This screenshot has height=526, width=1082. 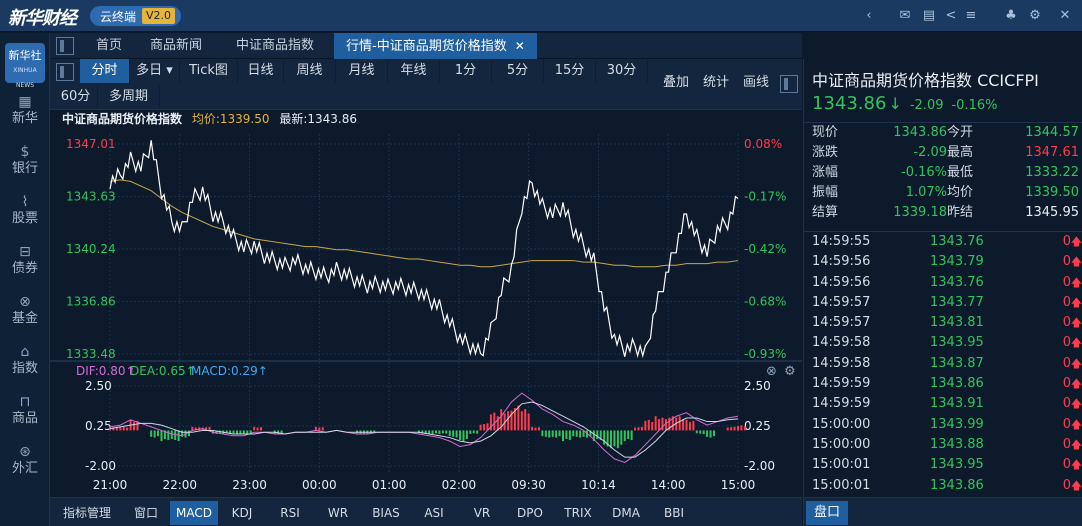 What do you see at coordinates (827, 513) in the screenshot?
I see `tab-order-book: 盘口` at bounding box center [827, 513].